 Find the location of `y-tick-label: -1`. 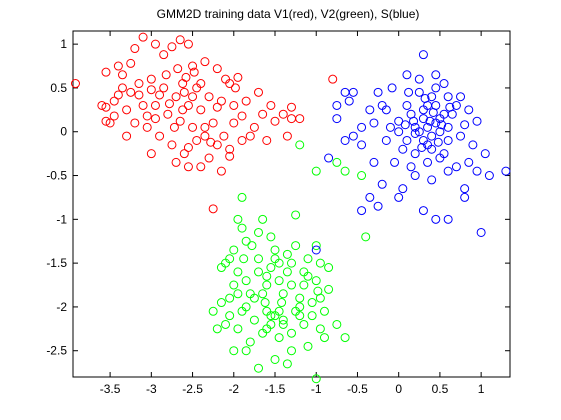

y-tick-label: -1 is located at coordinates (61, 219).